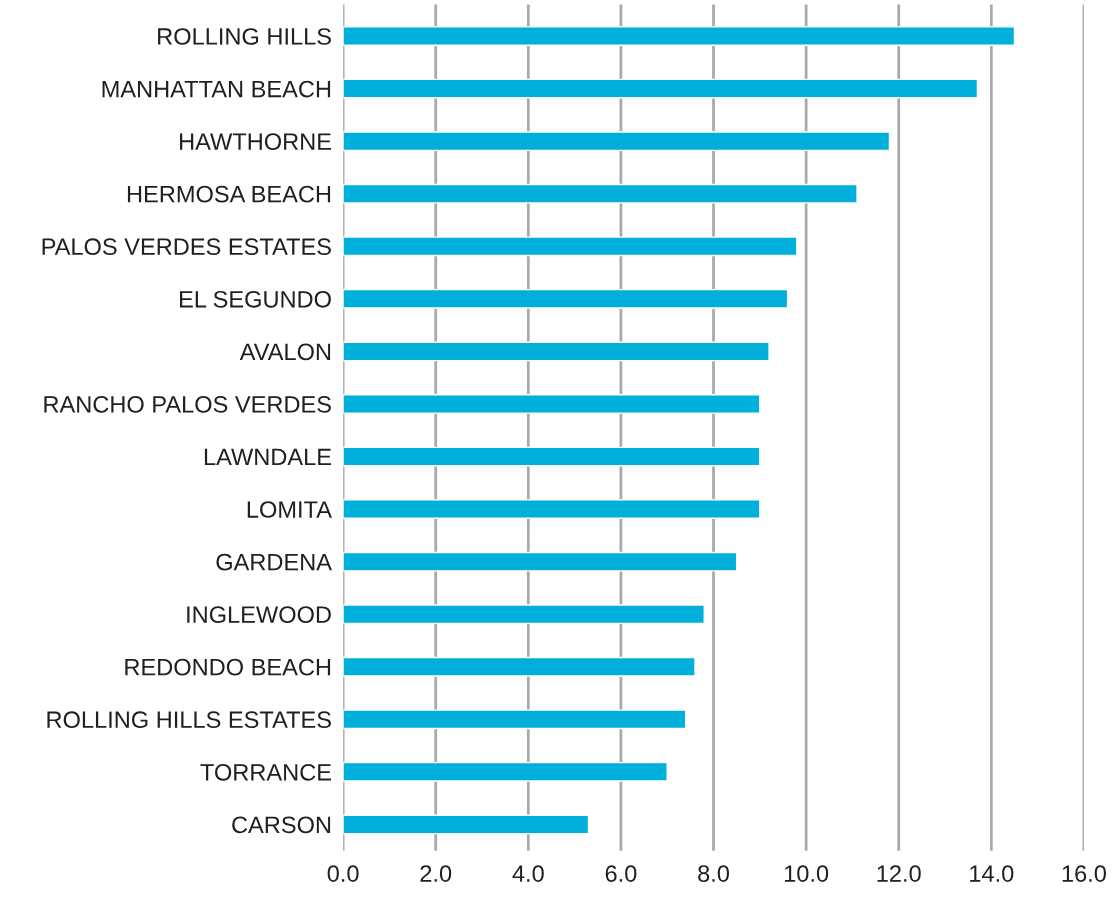 Image resolution: width=1114 pixels, height=905 pixels. What do you see at coordinates (528, 873) in the screenshot?
I see `x-tick-label: 4.0` at bounding box center [528, 873].